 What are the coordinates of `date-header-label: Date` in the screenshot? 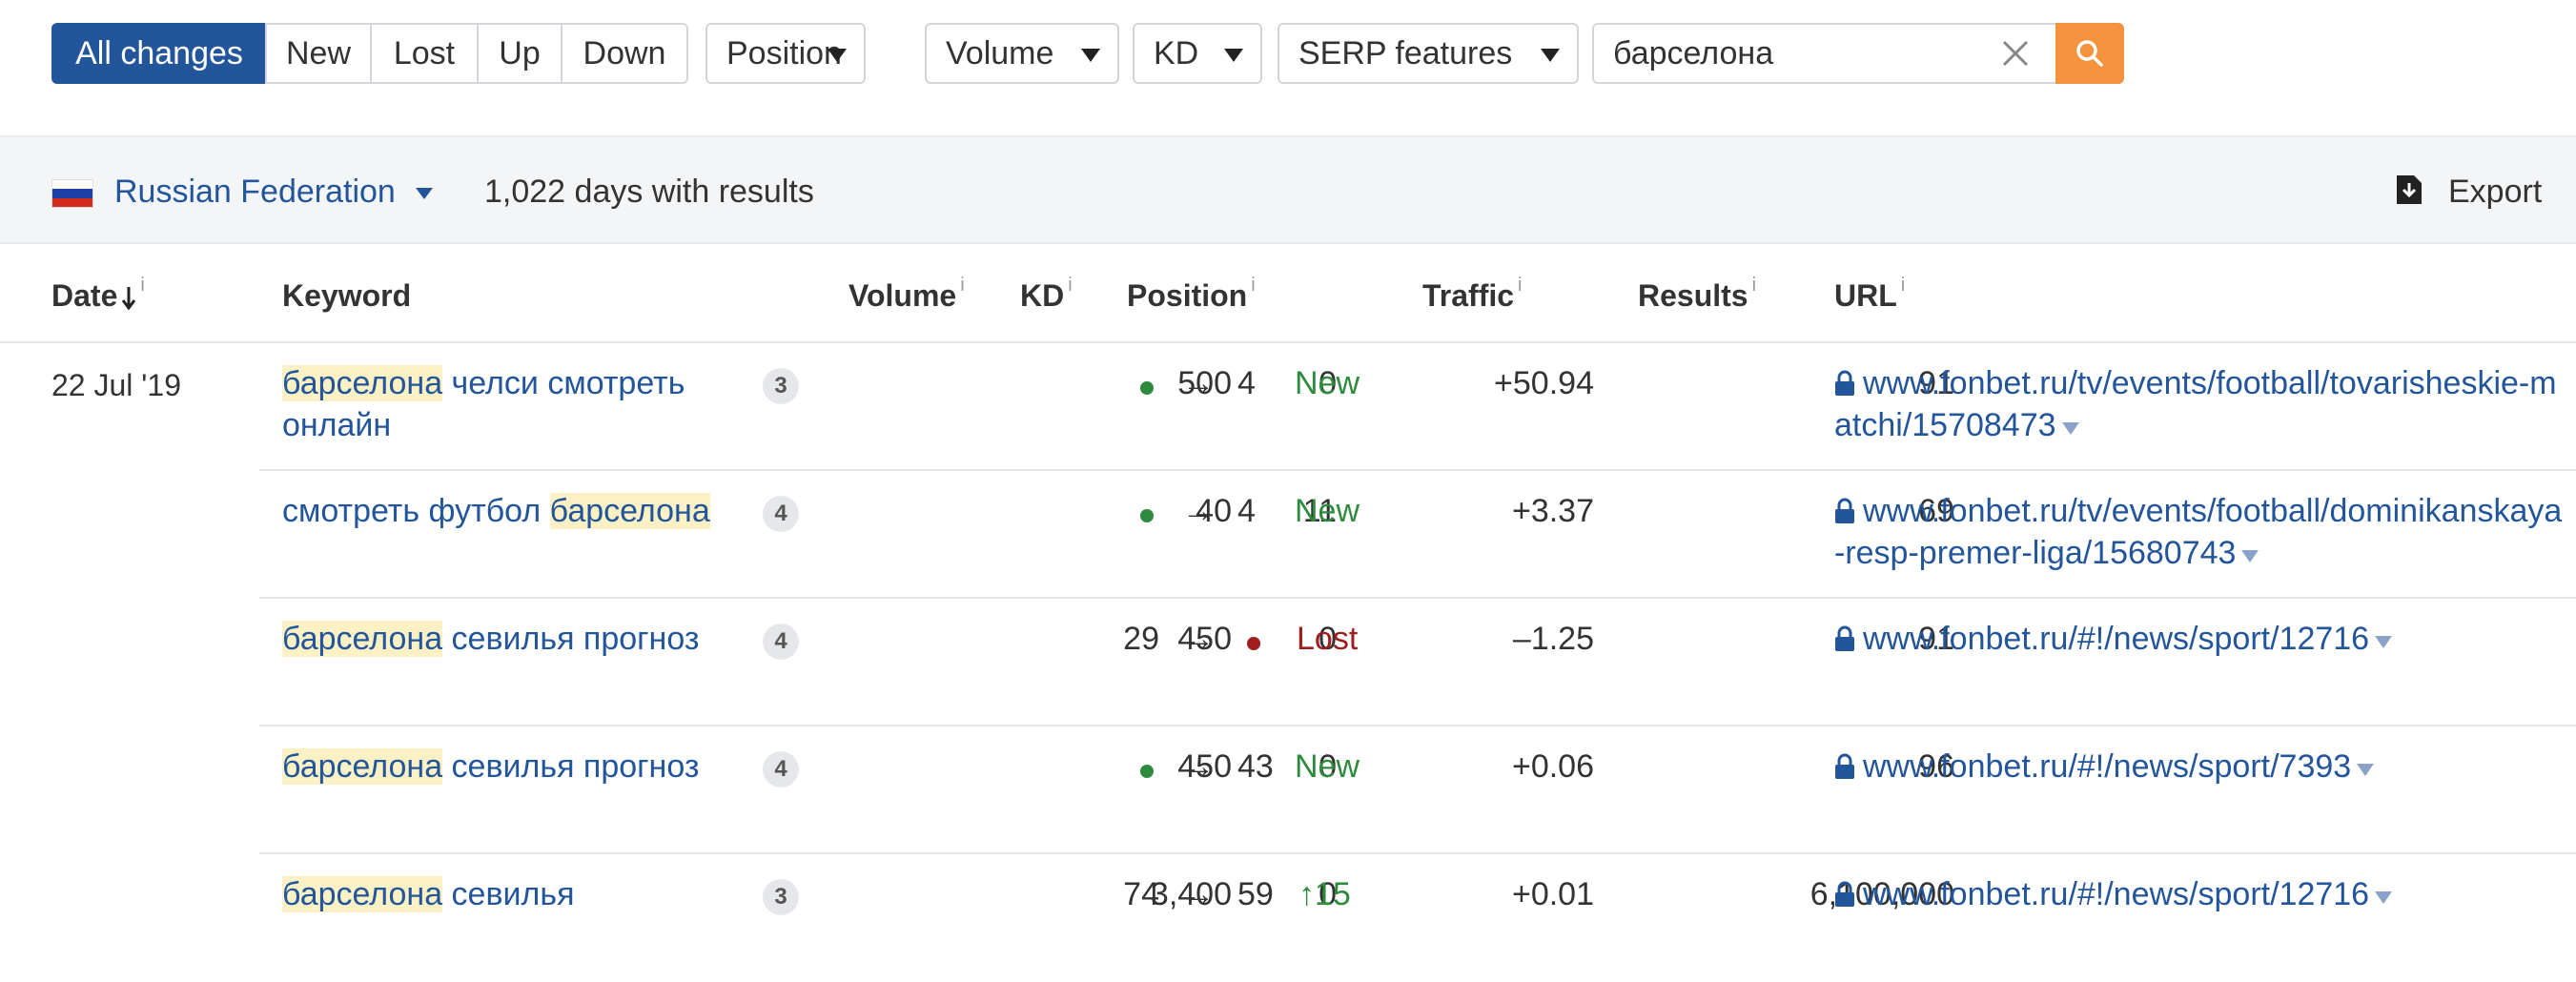 It's located at (84, 295).